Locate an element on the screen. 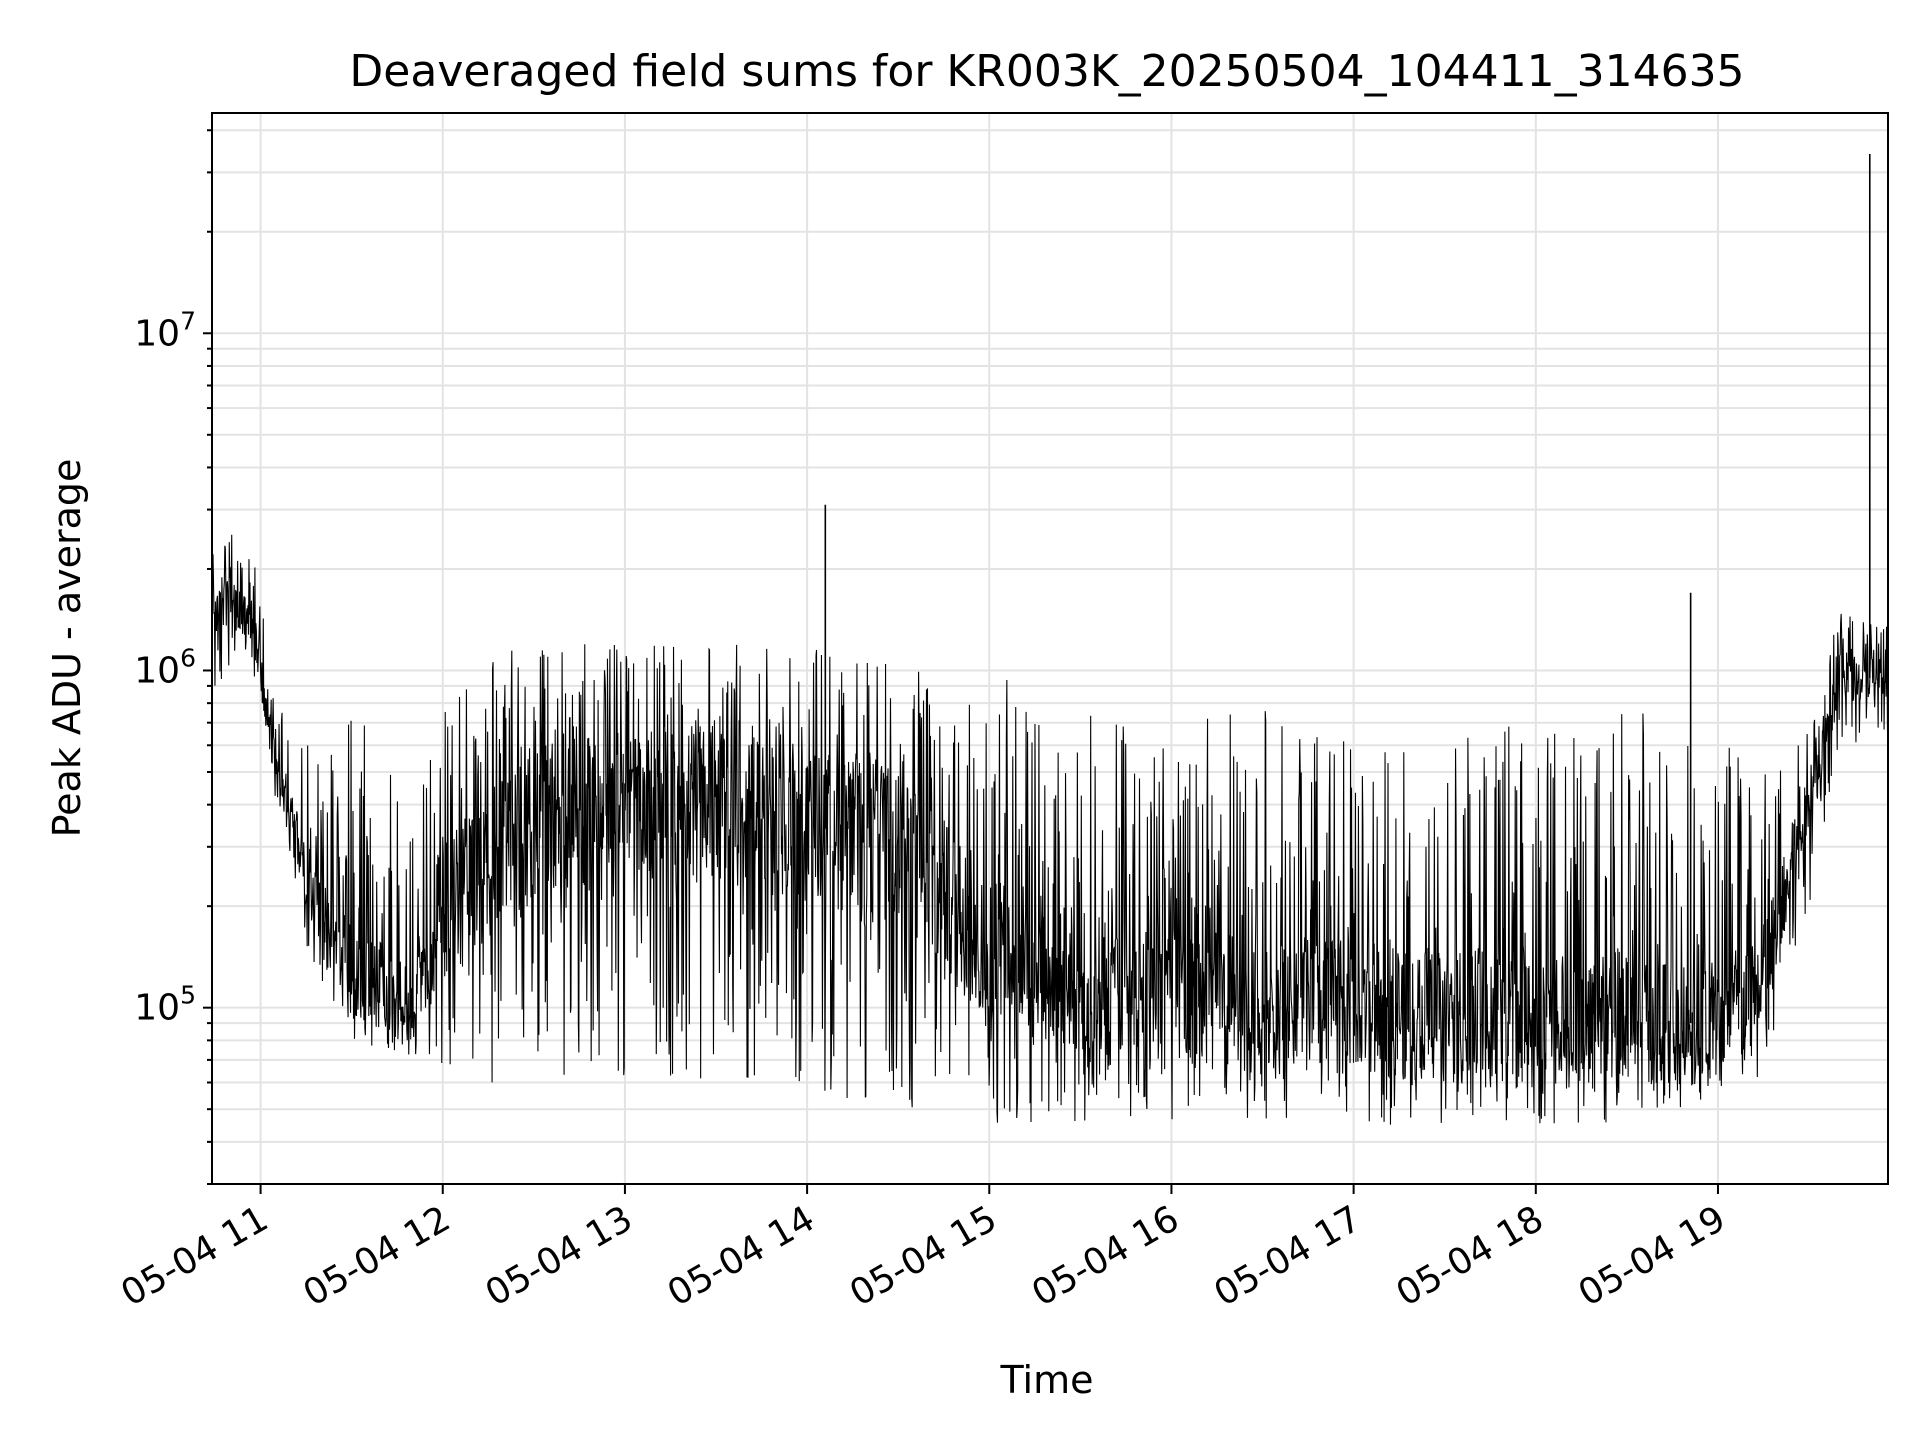  x-axis-label: Time is located at coordinates (1047, 1380).